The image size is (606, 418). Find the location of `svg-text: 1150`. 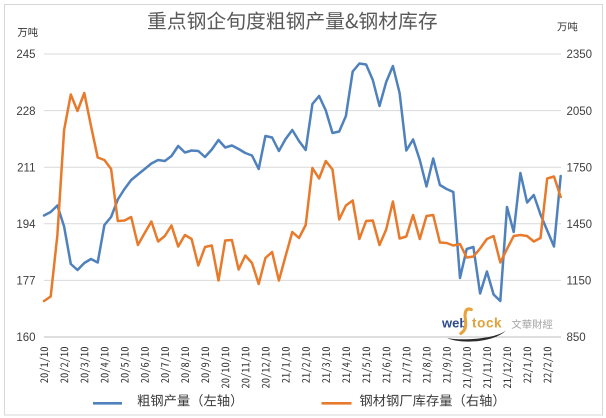

svg-text: 1150 is located at coordinates (579, 282).